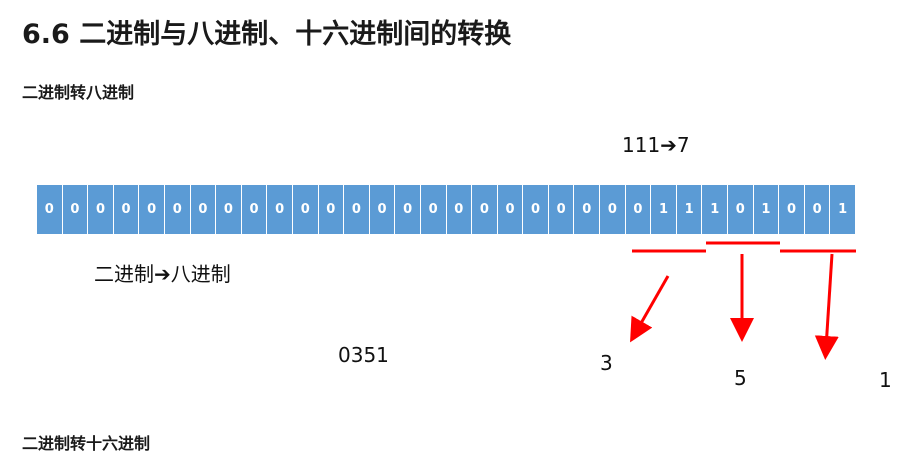 This screenshot has height=476, width=906. I want to click on group-digit-1: 3, so click(606, 363).